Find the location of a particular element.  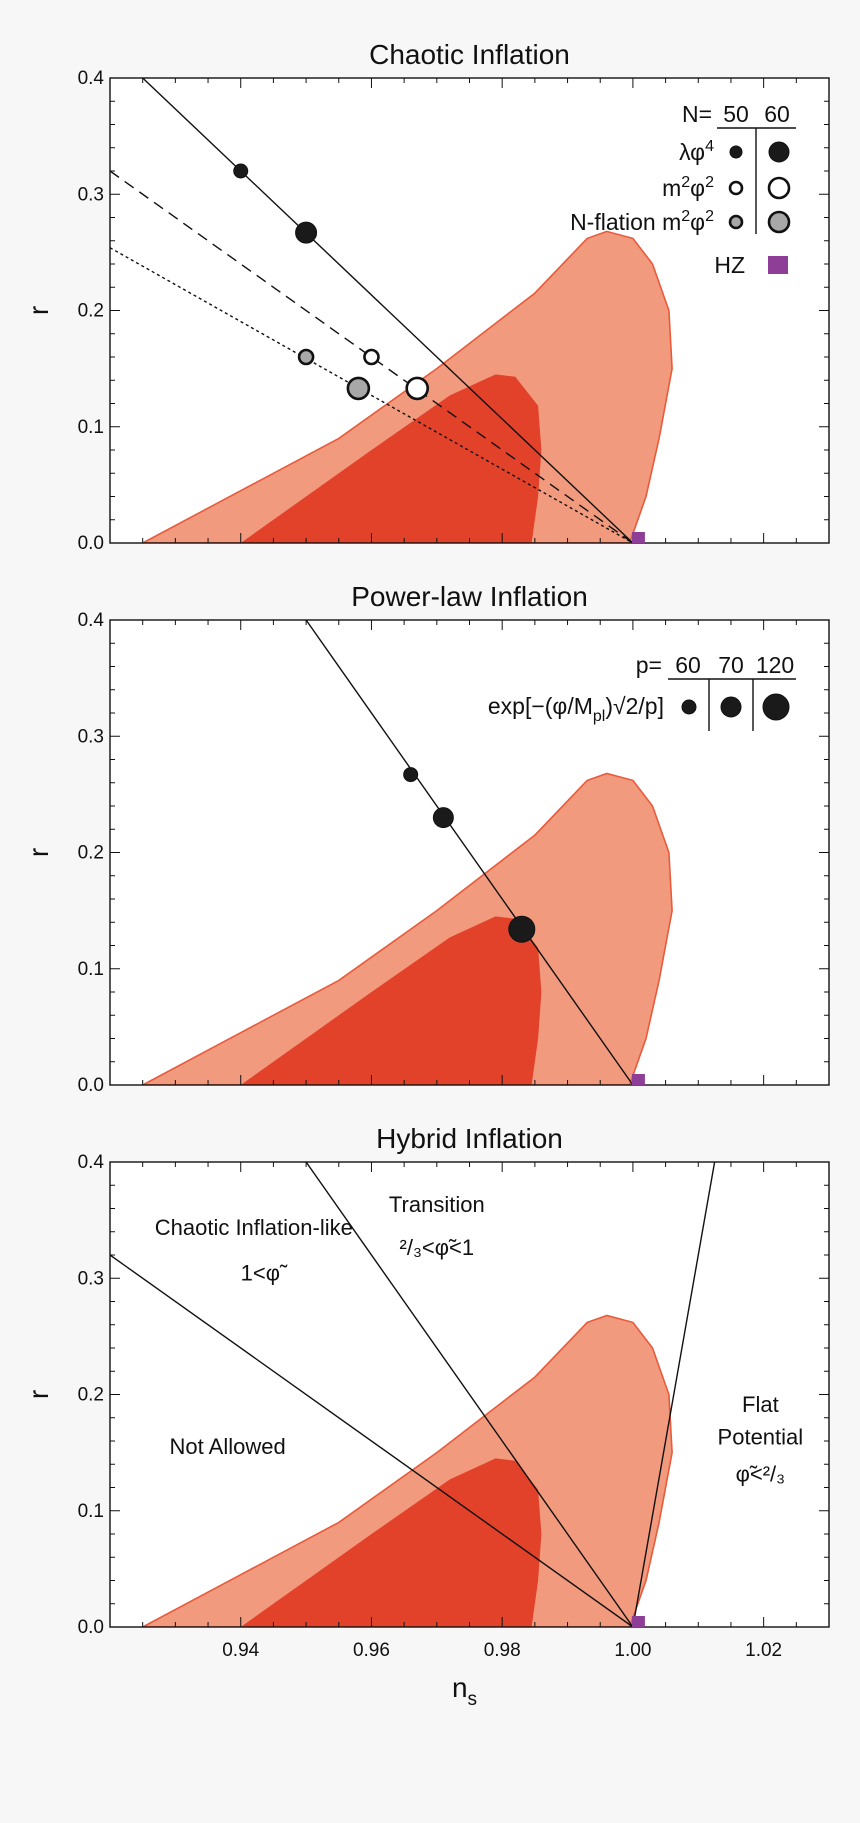

x-axis-label-main: n is located at coordinates (460, 1687).